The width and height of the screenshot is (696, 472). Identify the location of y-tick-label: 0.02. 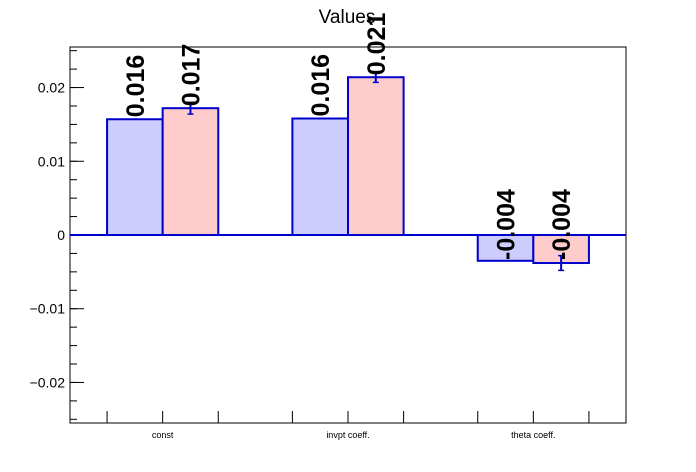
(51, 88).